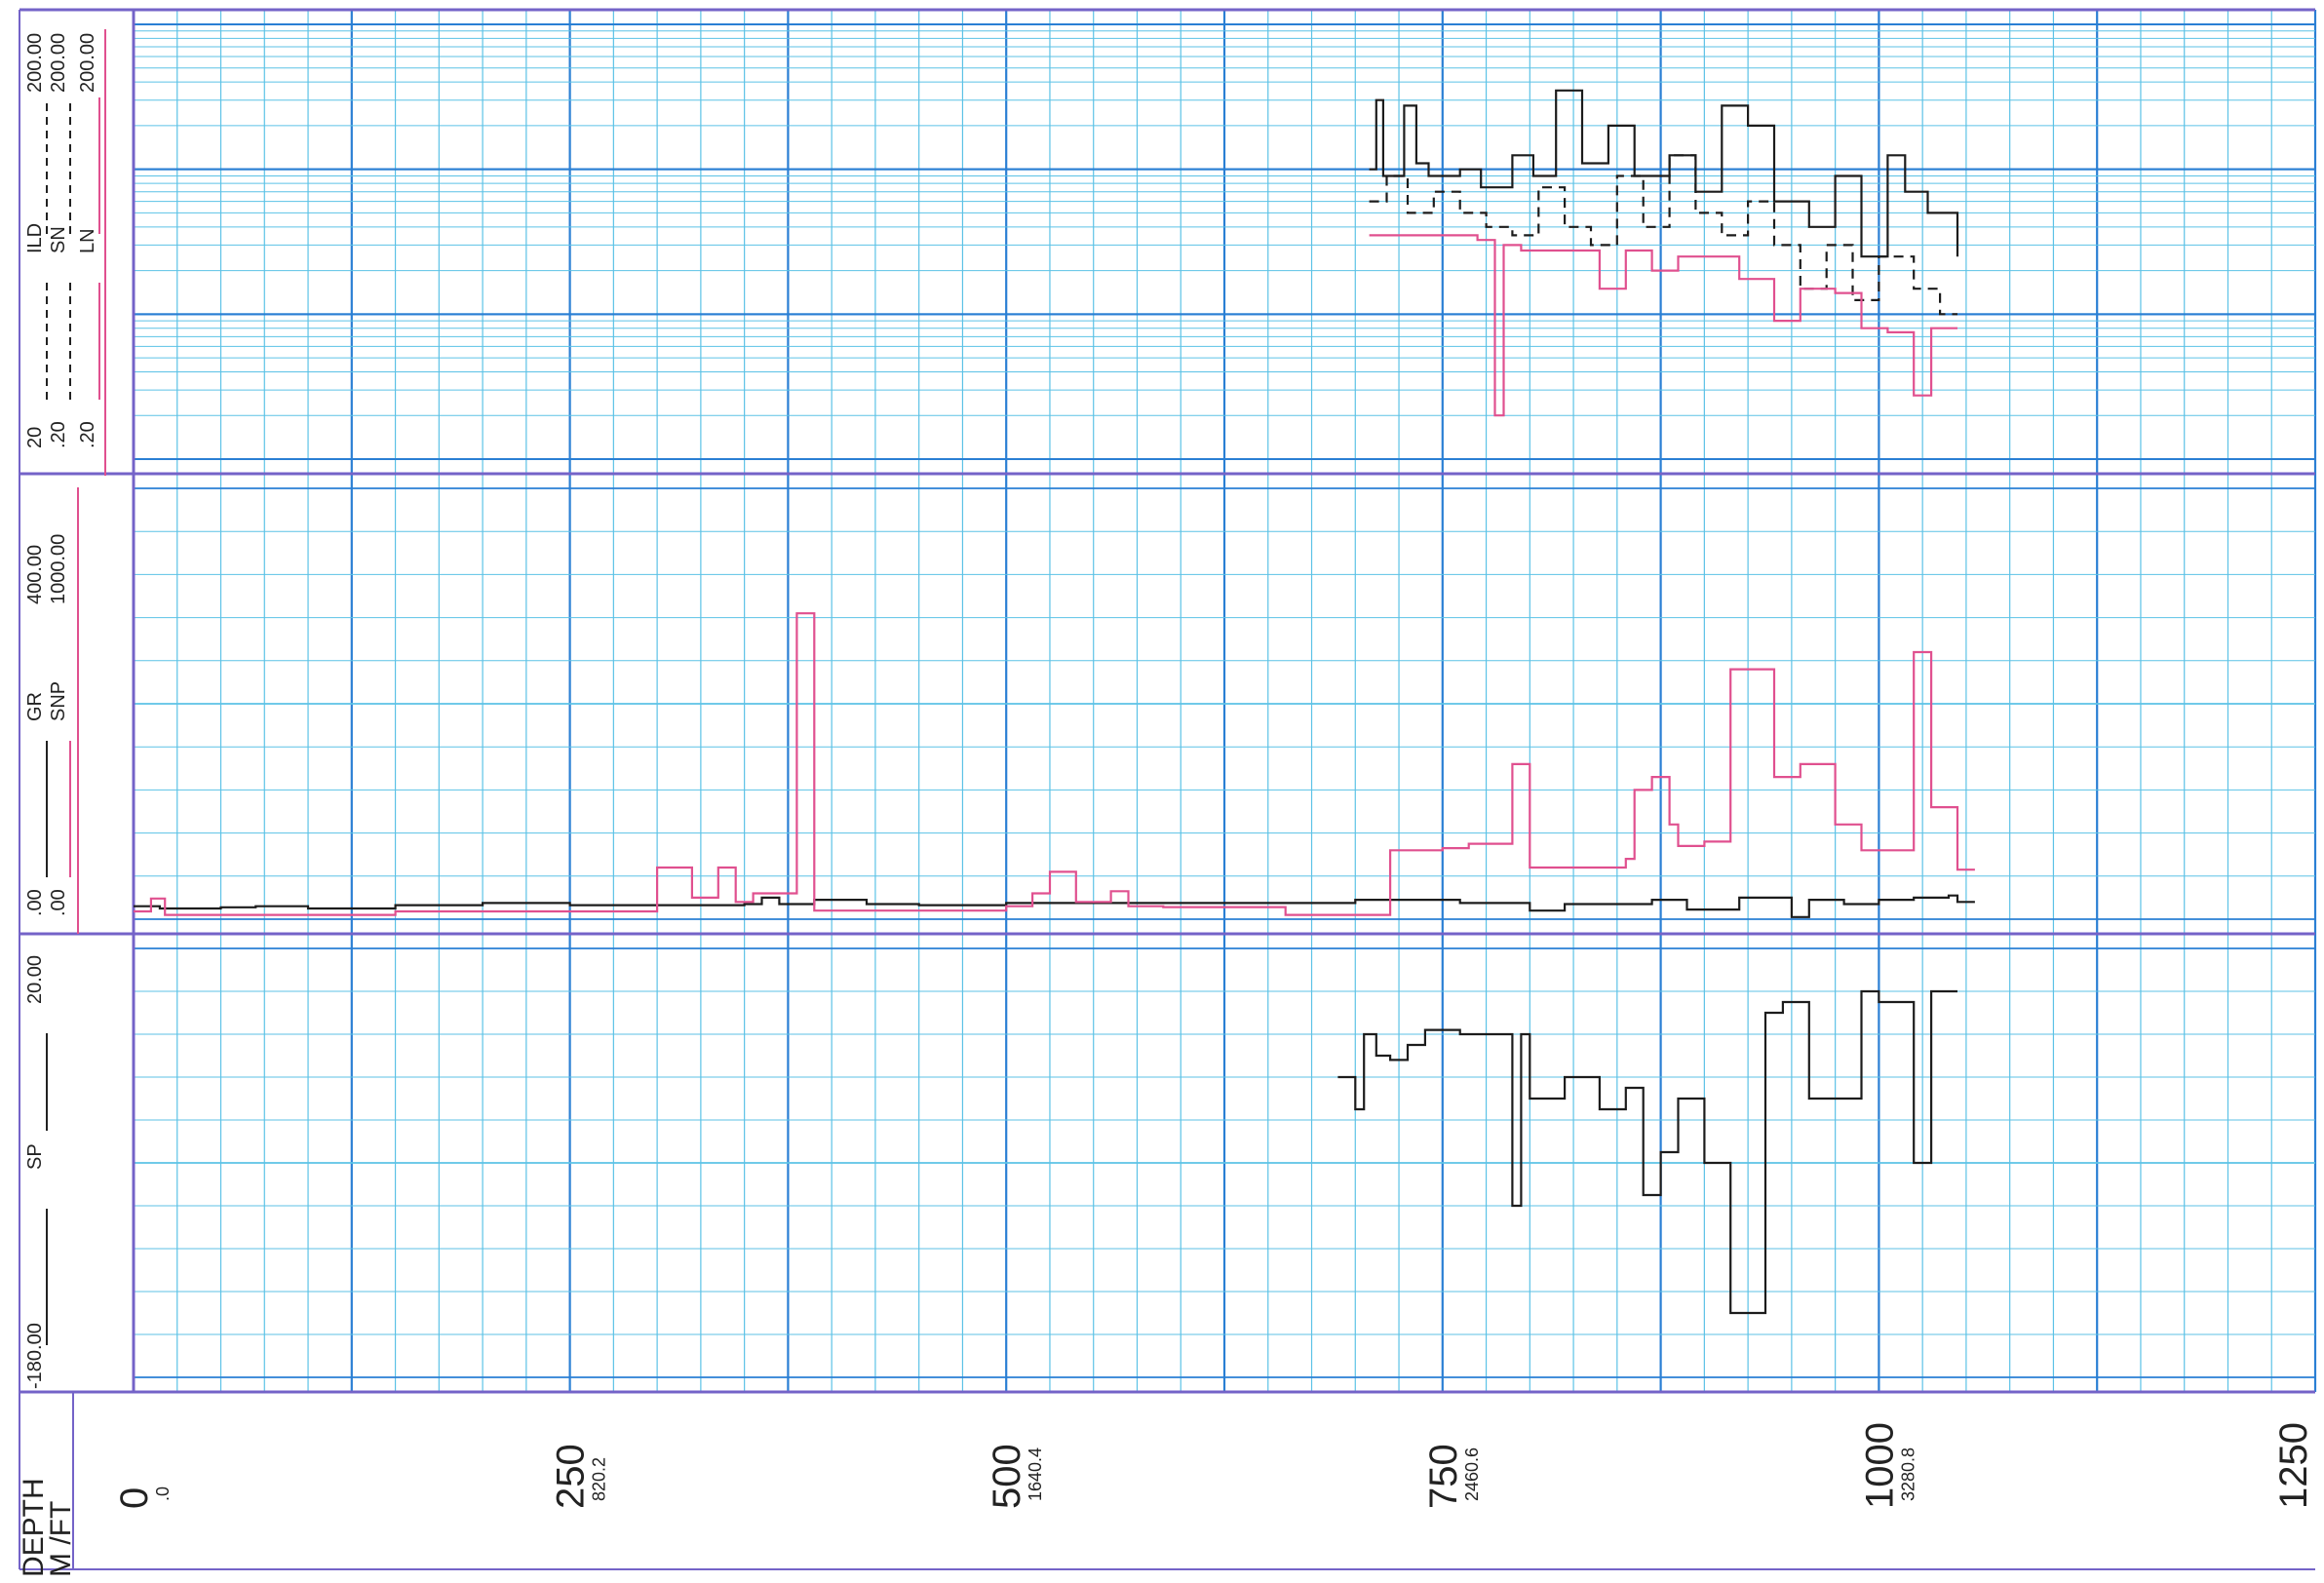 Image resolution: width=2324 pixels, height=1583 pixels. What do you see at coordinates (61, 1539) in the screenshot?
I see `depth-header-line2: M /FT` at bounding box center [61, 1539].